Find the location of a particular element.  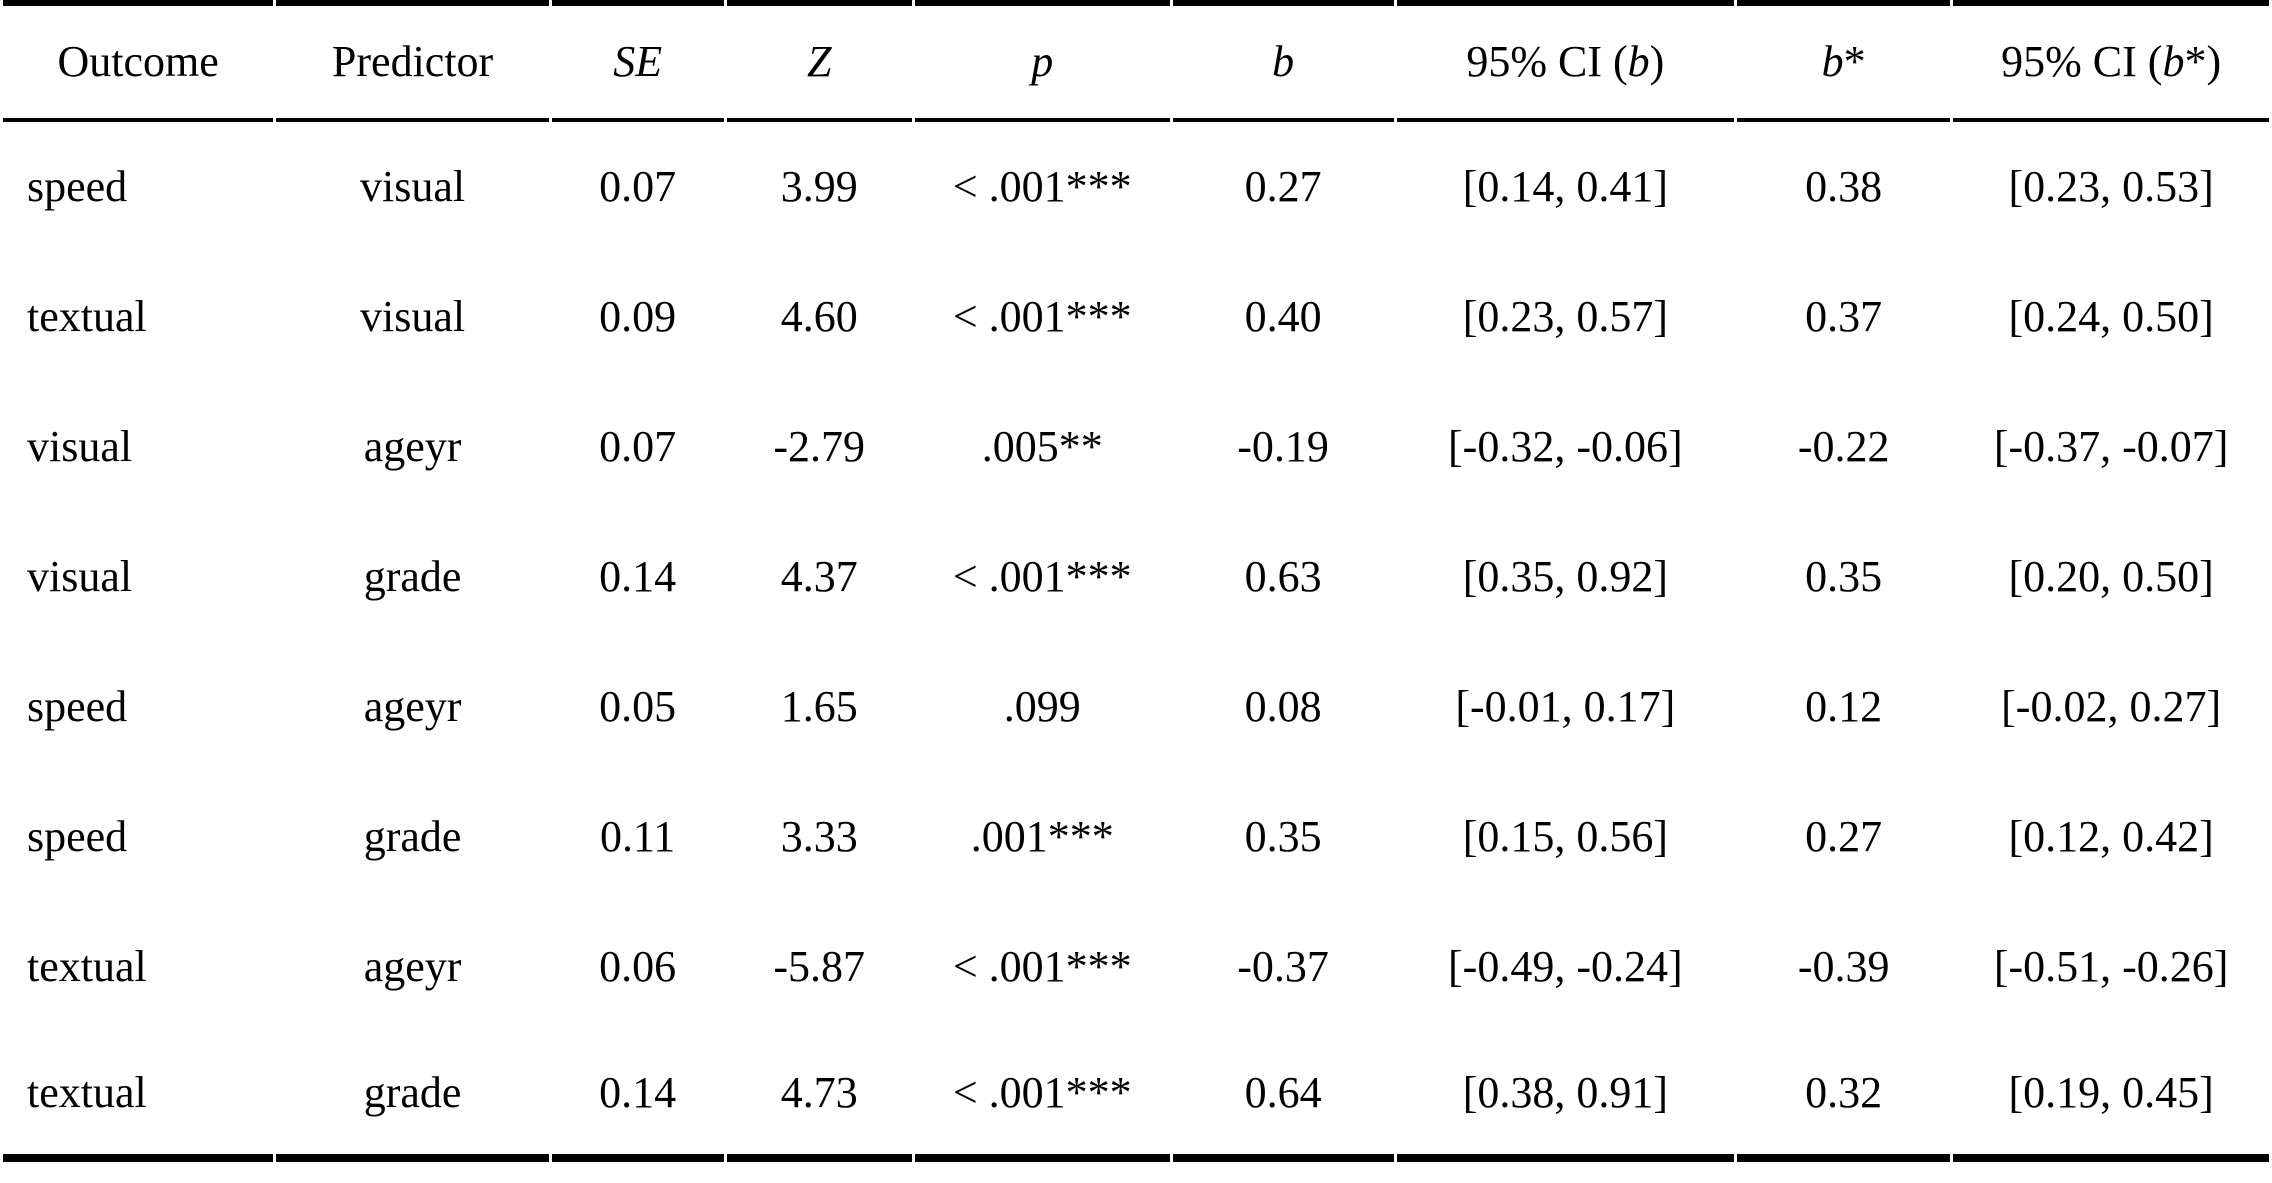

cell-p: .005** is located at coordinates (1042, 446).